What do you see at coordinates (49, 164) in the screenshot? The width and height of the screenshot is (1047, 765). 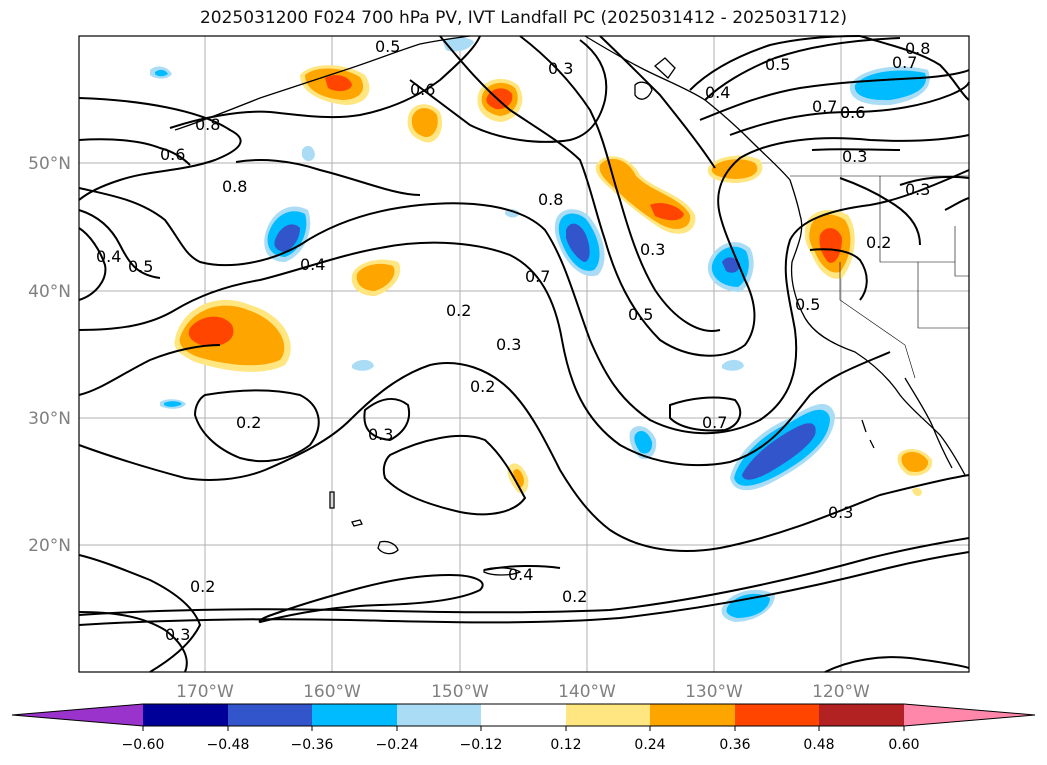 I see `lat-tick-label: 50°N` at bounding box center [49, 164].